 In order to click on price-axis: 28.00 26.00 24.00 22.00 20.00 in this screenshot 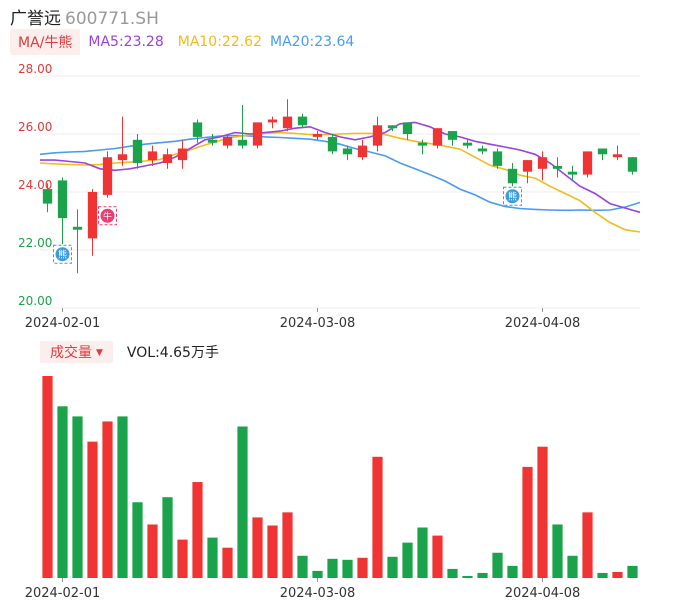, I will do `click(35, 185)`.